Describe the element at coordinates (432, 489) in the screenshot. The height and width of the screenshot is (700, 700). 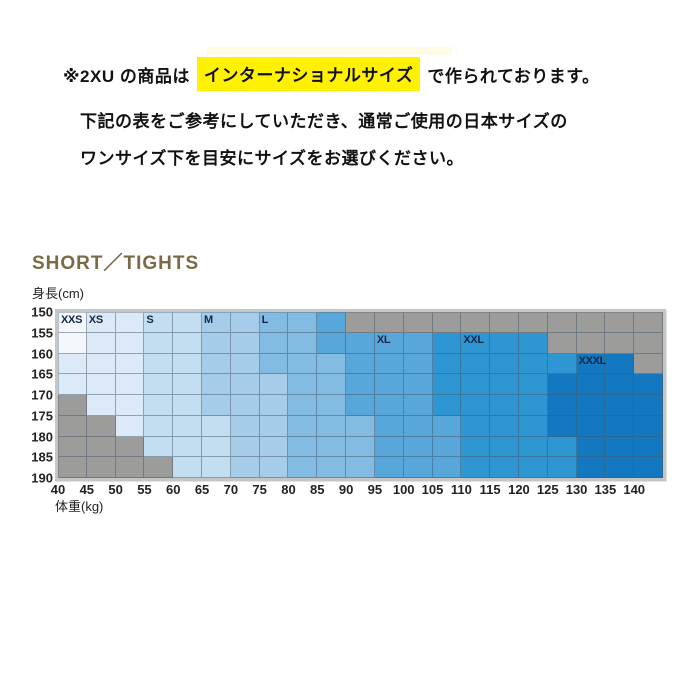
I see `x-tick: 105` at that location.